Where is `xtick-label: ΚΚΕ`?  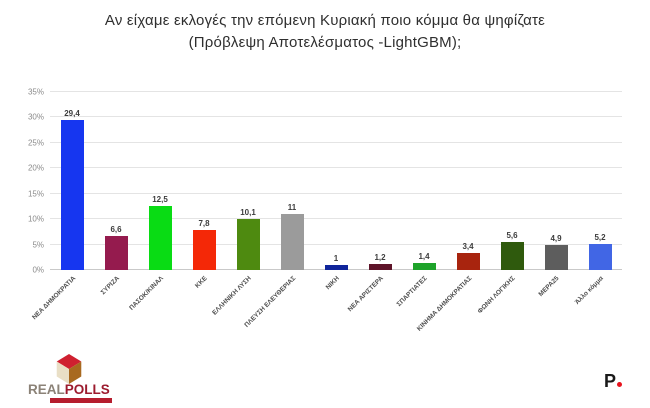 xtick-label: ΚΚΕ is located at coordinates (201, 282).